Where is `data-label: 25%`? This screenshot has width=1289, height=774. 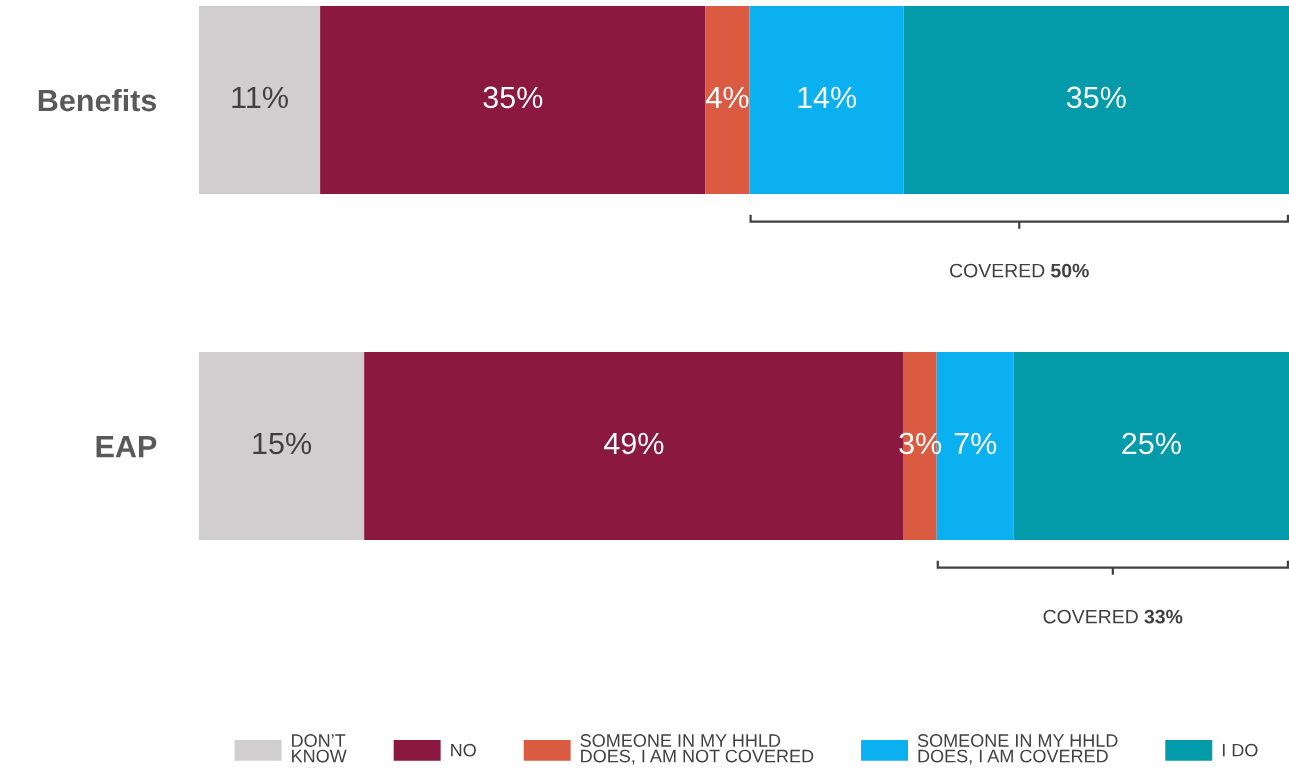 data-label: 25% is located at coordinates (1151, 443).